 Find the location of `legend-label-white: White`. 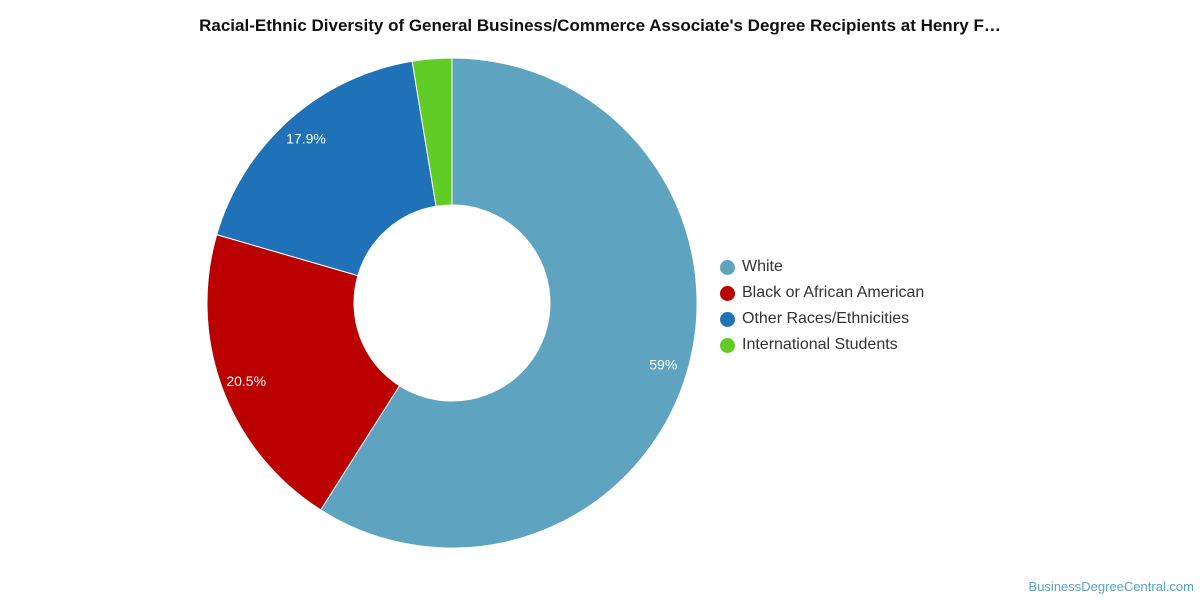

legend-label-white: White is located at coordinates (762, 266).